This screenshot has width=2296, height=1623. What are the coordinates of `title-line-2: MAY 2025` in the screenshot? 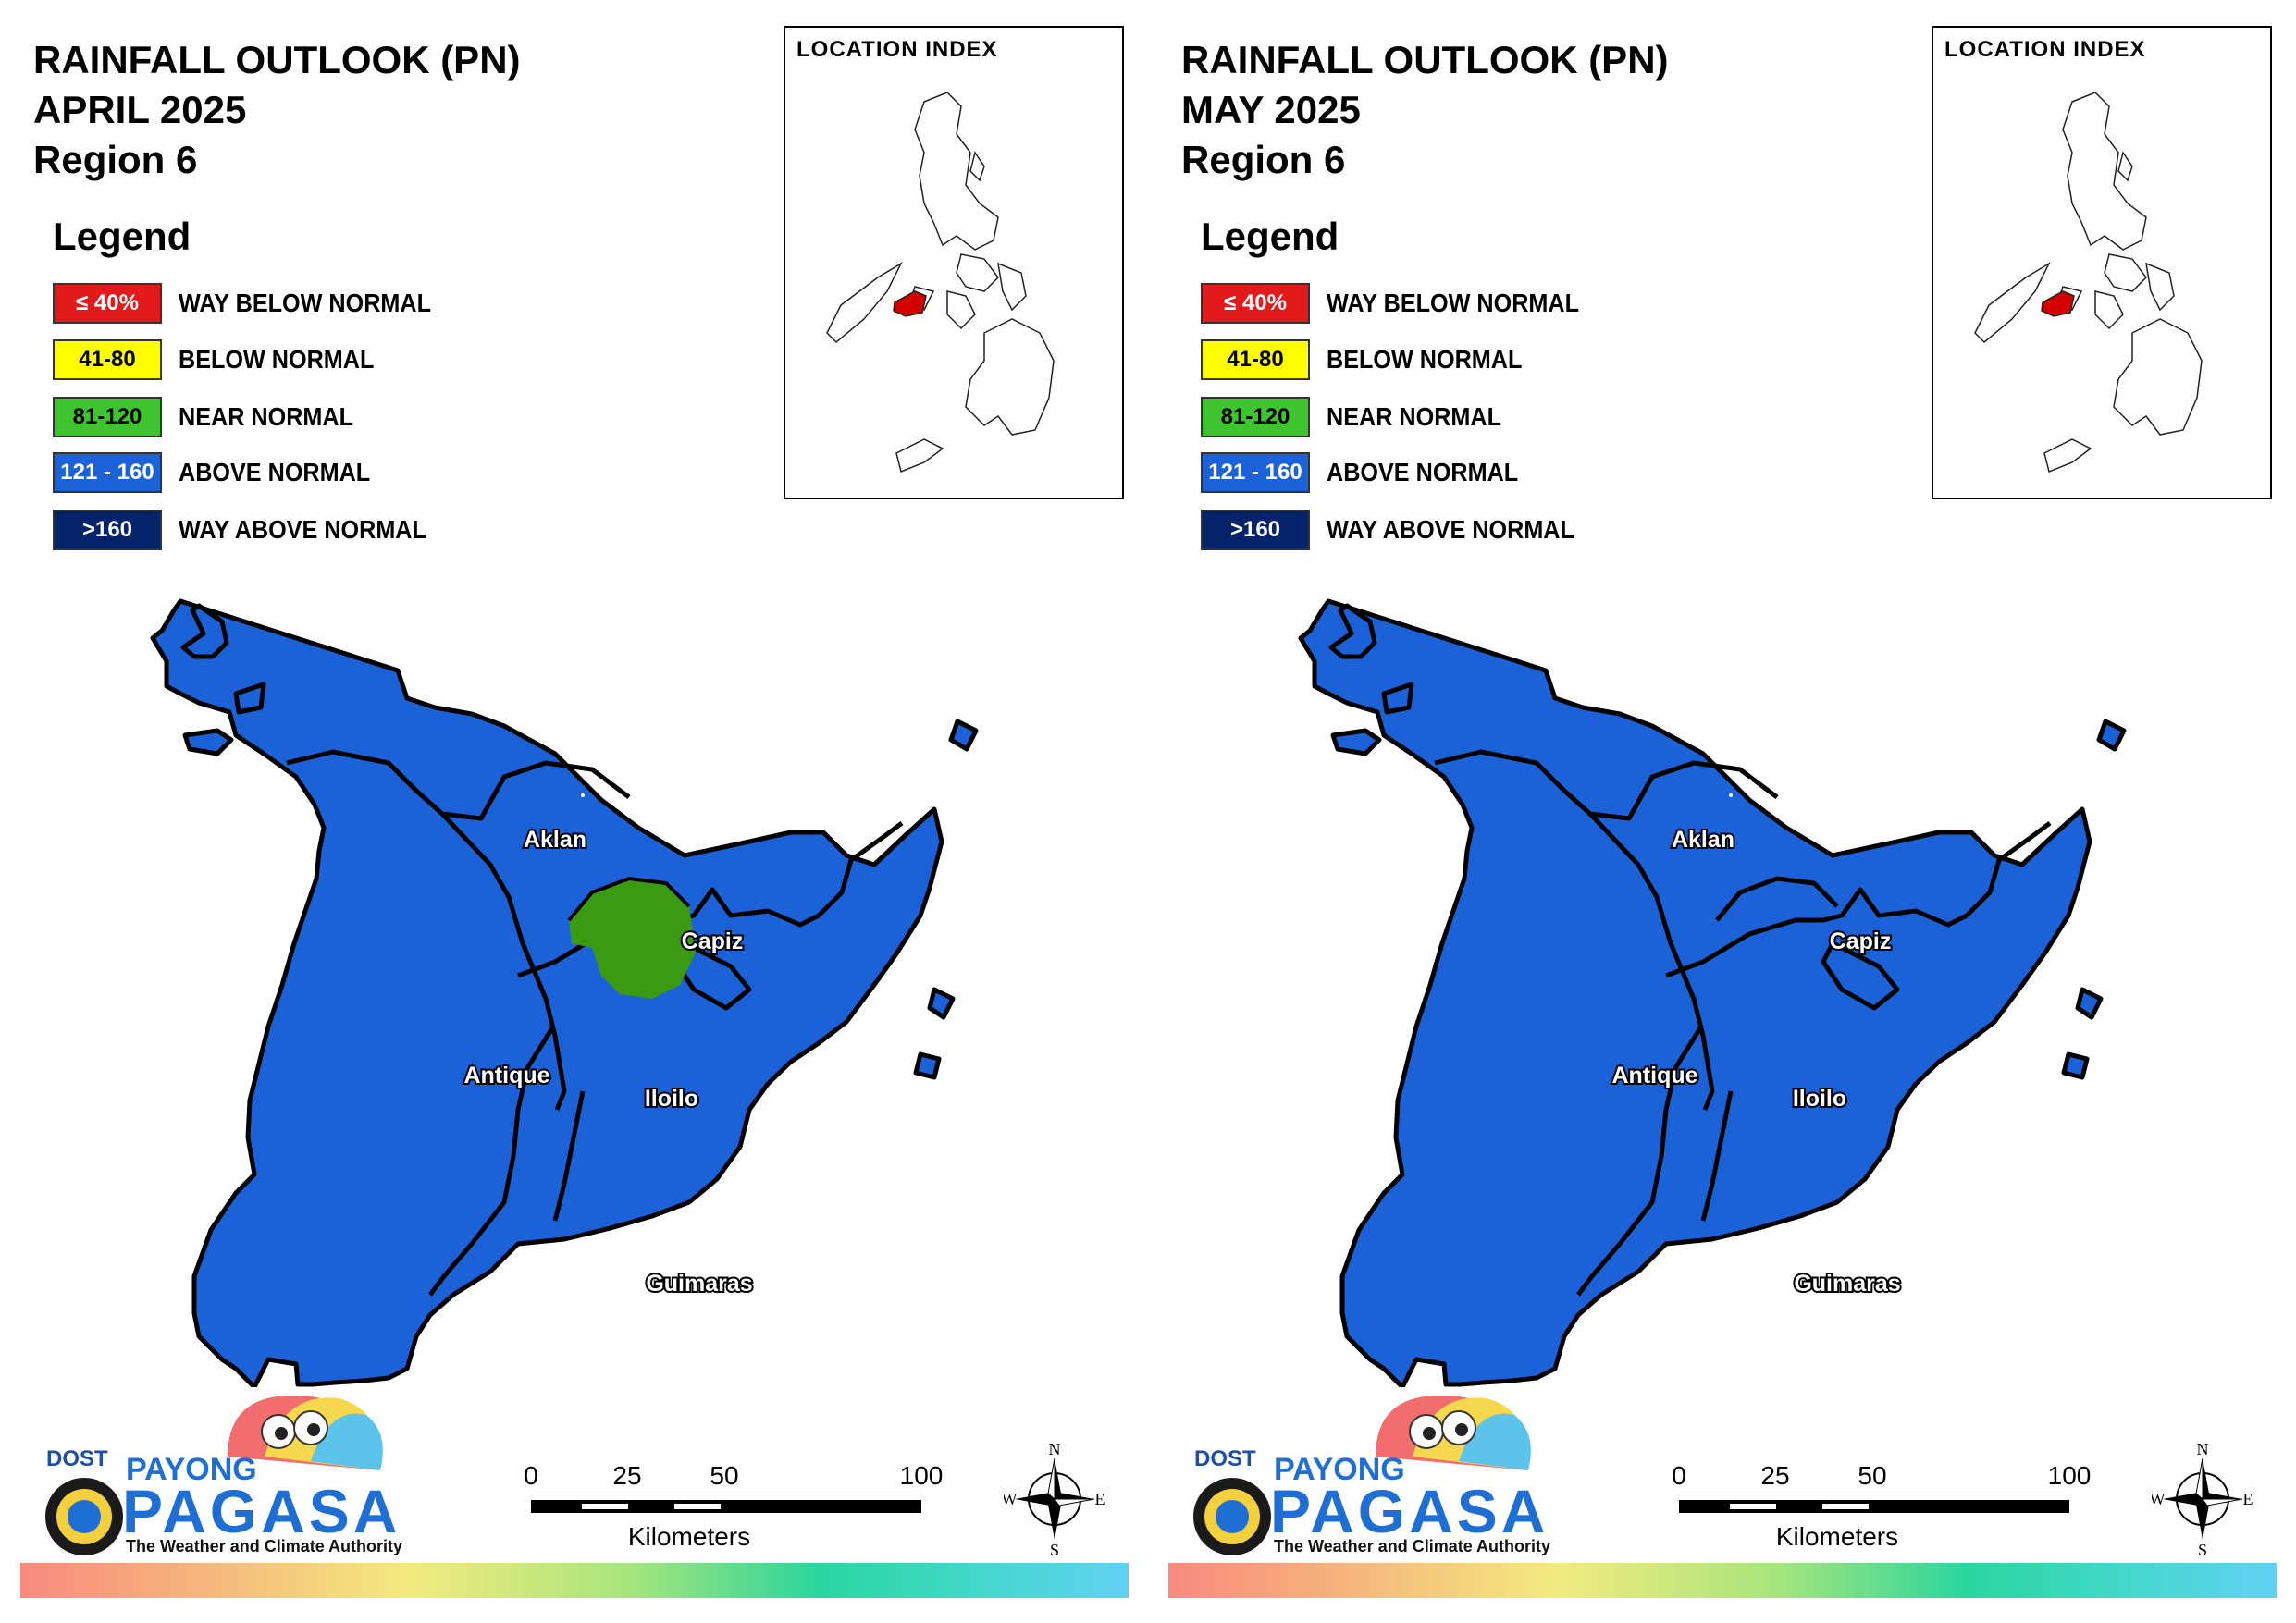 It's located at (1271, 109).